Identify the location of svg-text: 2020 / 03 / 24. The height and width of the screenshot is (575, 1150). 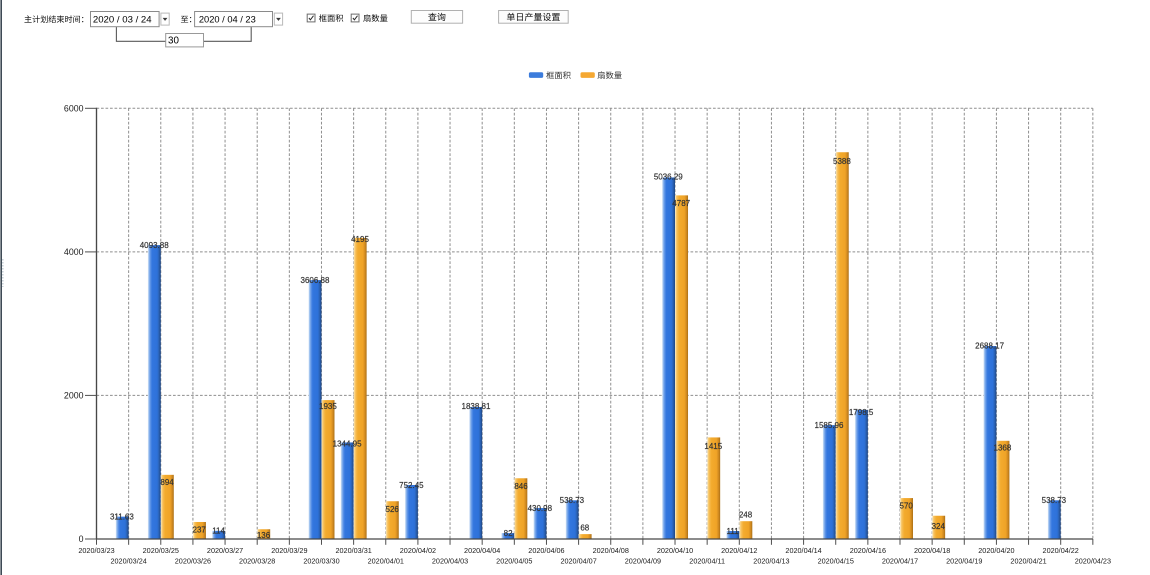
(122, 20).